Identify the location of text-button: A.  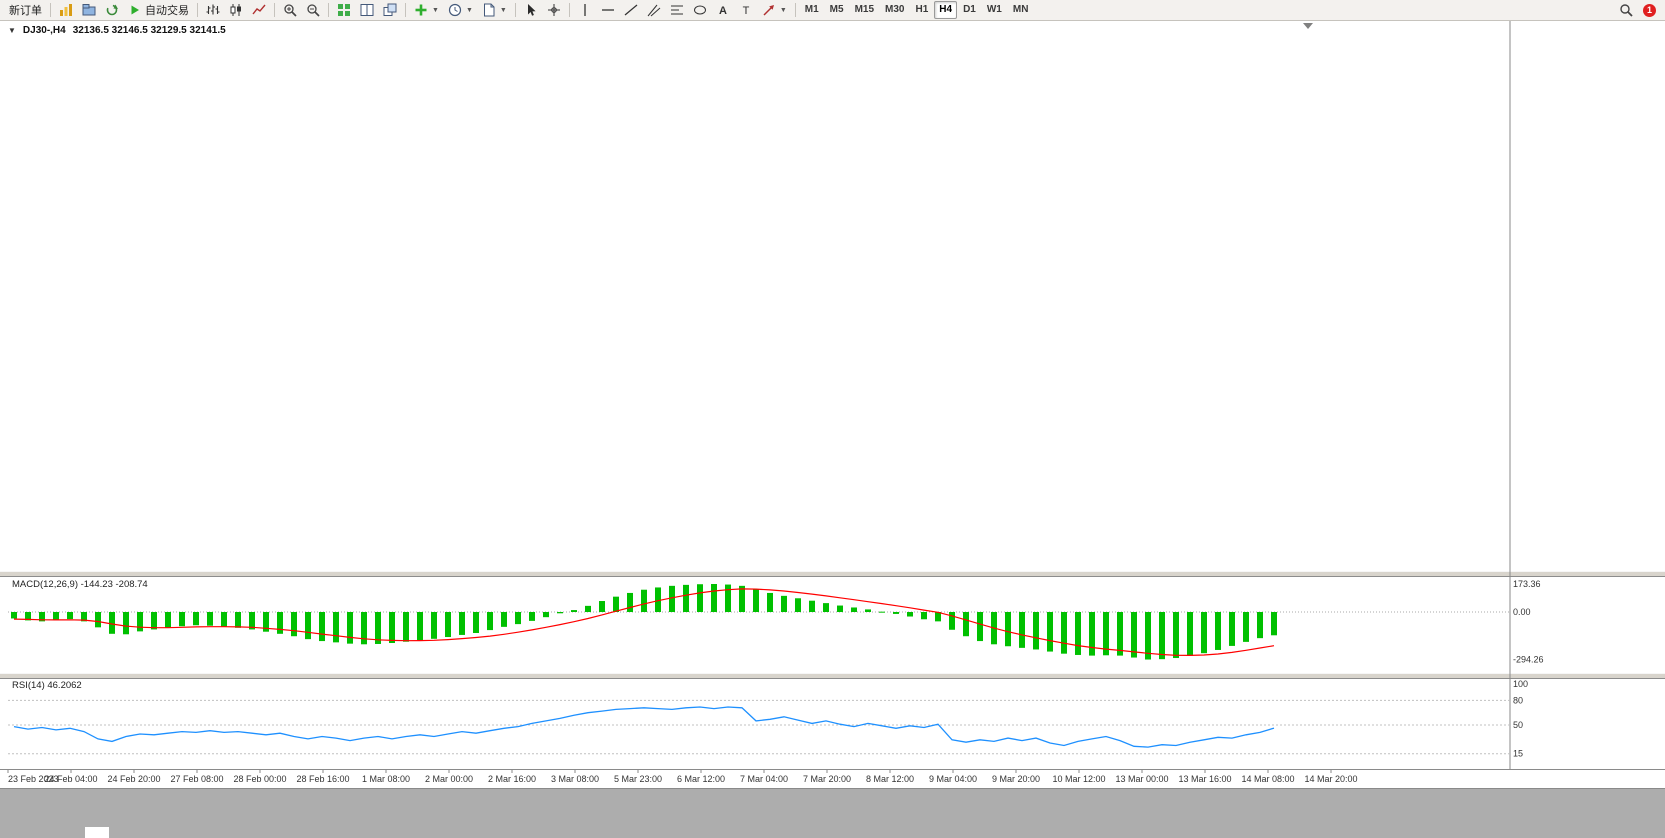
(723, 10).